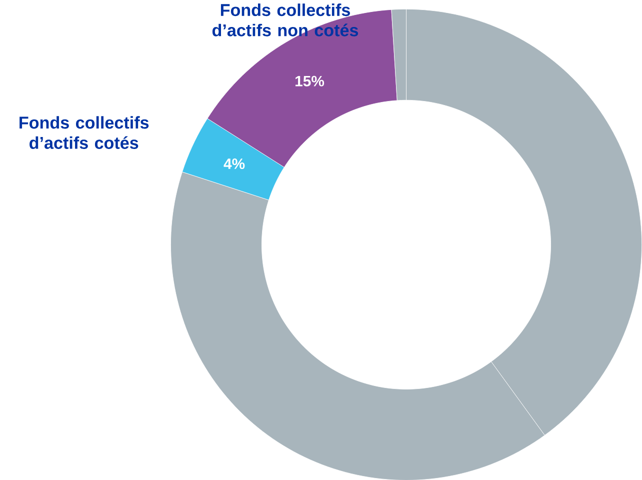 This screenshot has width=642, height=480. Describe the element at coordinates (84, 132) in the screenshot. I see `slice-label: Fonds collectifs d’actifs cotés` at that location.